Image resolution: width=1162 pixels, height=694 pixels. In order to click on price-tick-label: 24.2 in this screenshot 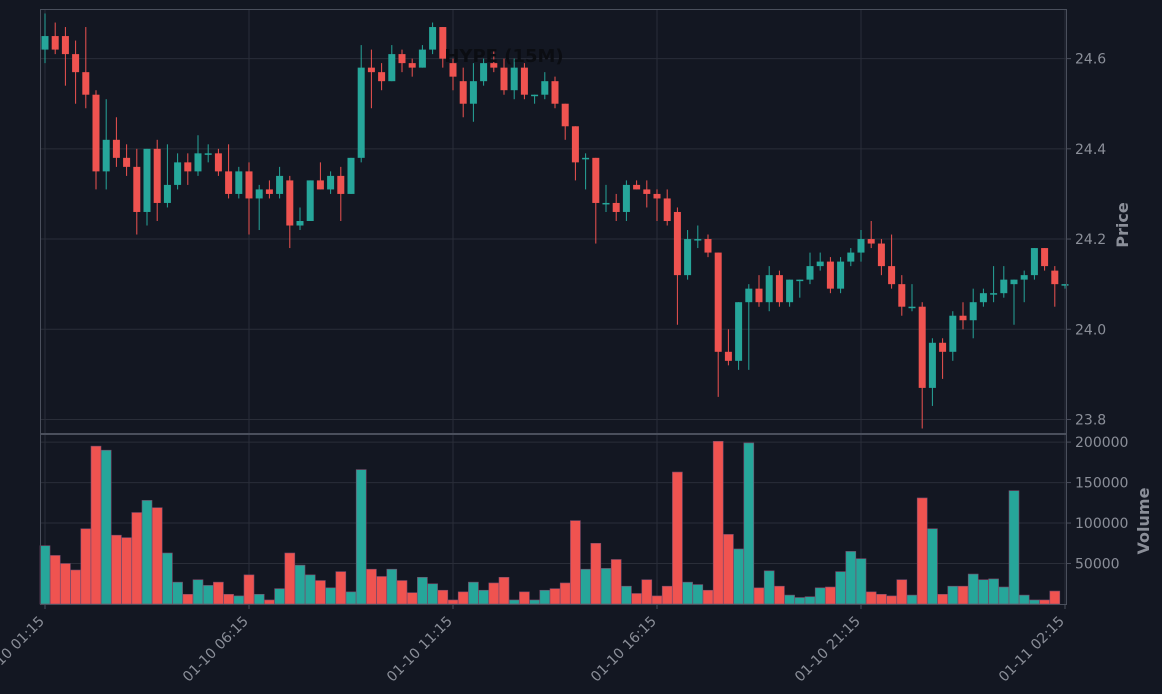, I will do `click(1090, 240)`.